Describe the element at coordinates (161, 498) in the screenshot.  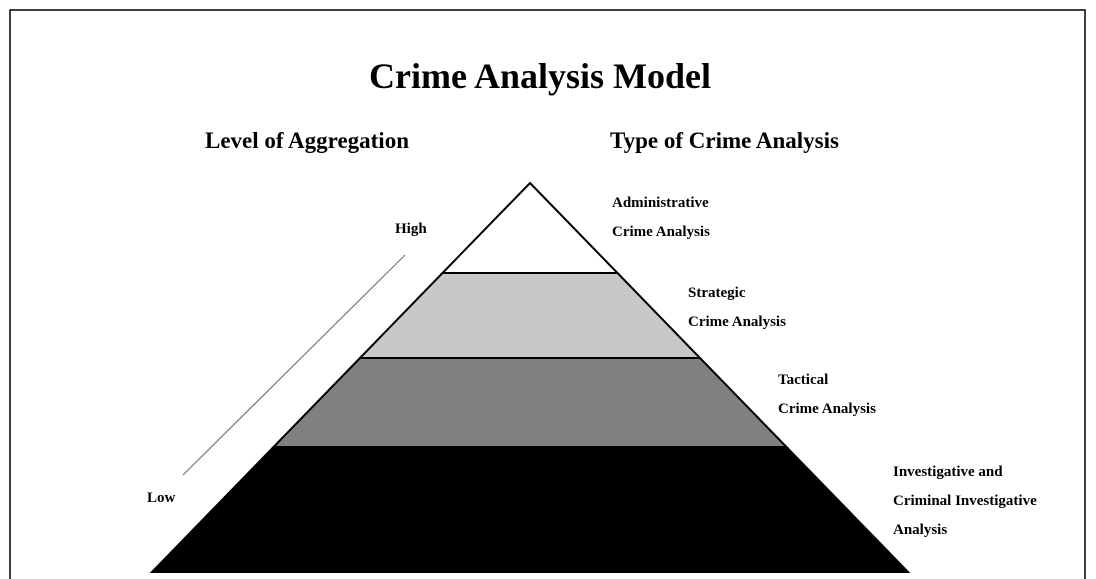
I see `scale-low: Low` at that location.